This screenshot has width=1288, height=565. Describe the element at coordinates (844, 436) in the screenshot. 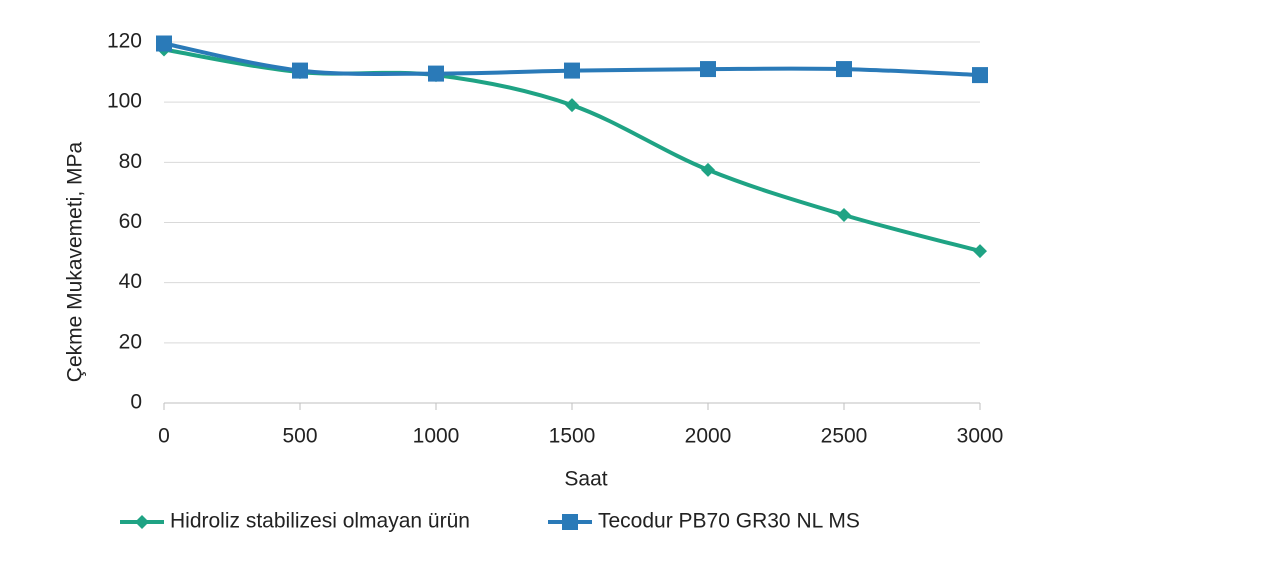

I see `x-tick-label: 2500` at that location.